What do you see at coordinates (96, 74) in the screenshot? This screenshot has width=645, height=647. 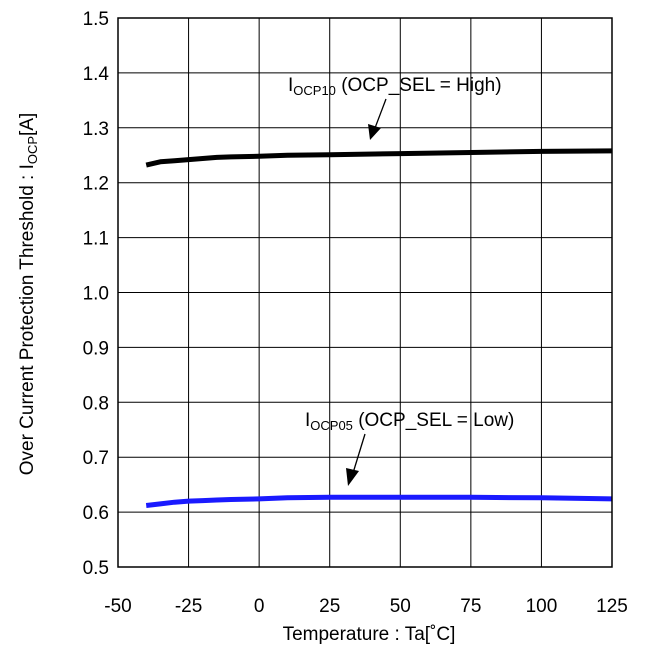 I see `y-tick-label: 1.4` at bounding box center [96, 74].